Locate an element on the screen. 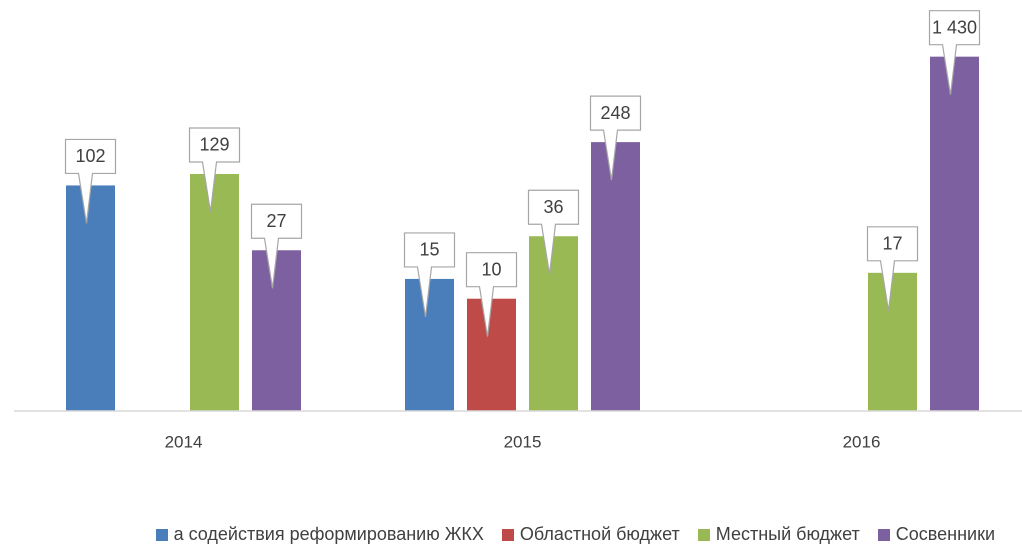 Image resolution: width=1022 pixels, height=550 pixels. data-label: 36 is located at coordinates (553, 207).